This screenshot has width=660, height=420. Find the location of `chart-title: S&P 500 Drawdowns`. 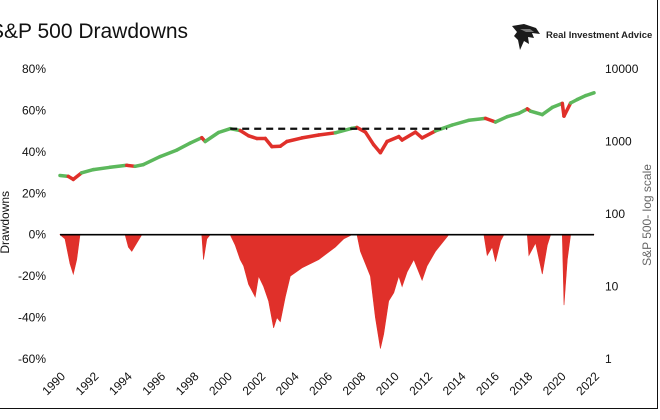

chart-title: S&P 500 Drawdowns is located at coordinates (94, 31).